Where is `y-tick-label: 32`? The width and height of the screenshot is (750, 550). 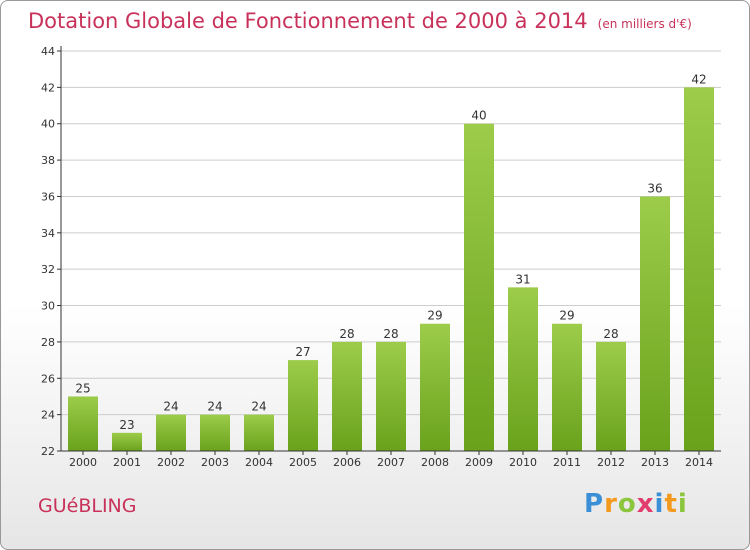
y-tick-label: 32 is located at coordinates (48, 269).